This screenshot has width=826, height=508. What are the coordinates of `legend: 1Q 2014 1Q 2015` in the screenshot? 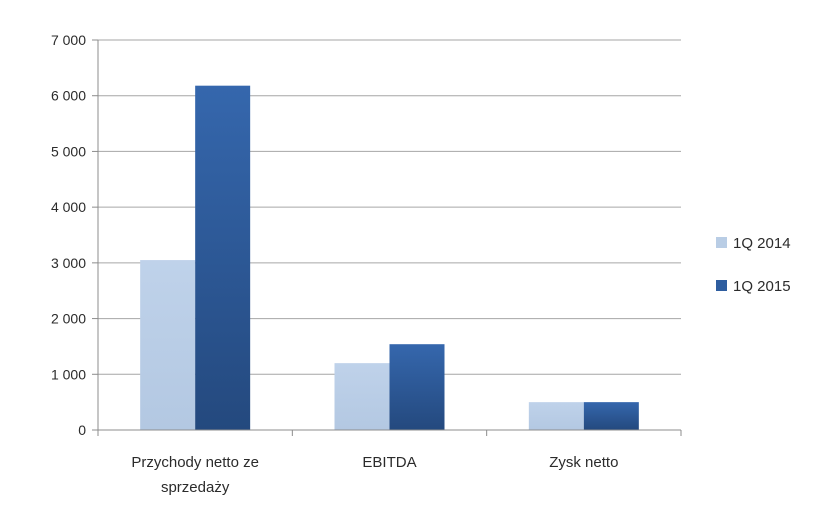 It's located at (753, 265).